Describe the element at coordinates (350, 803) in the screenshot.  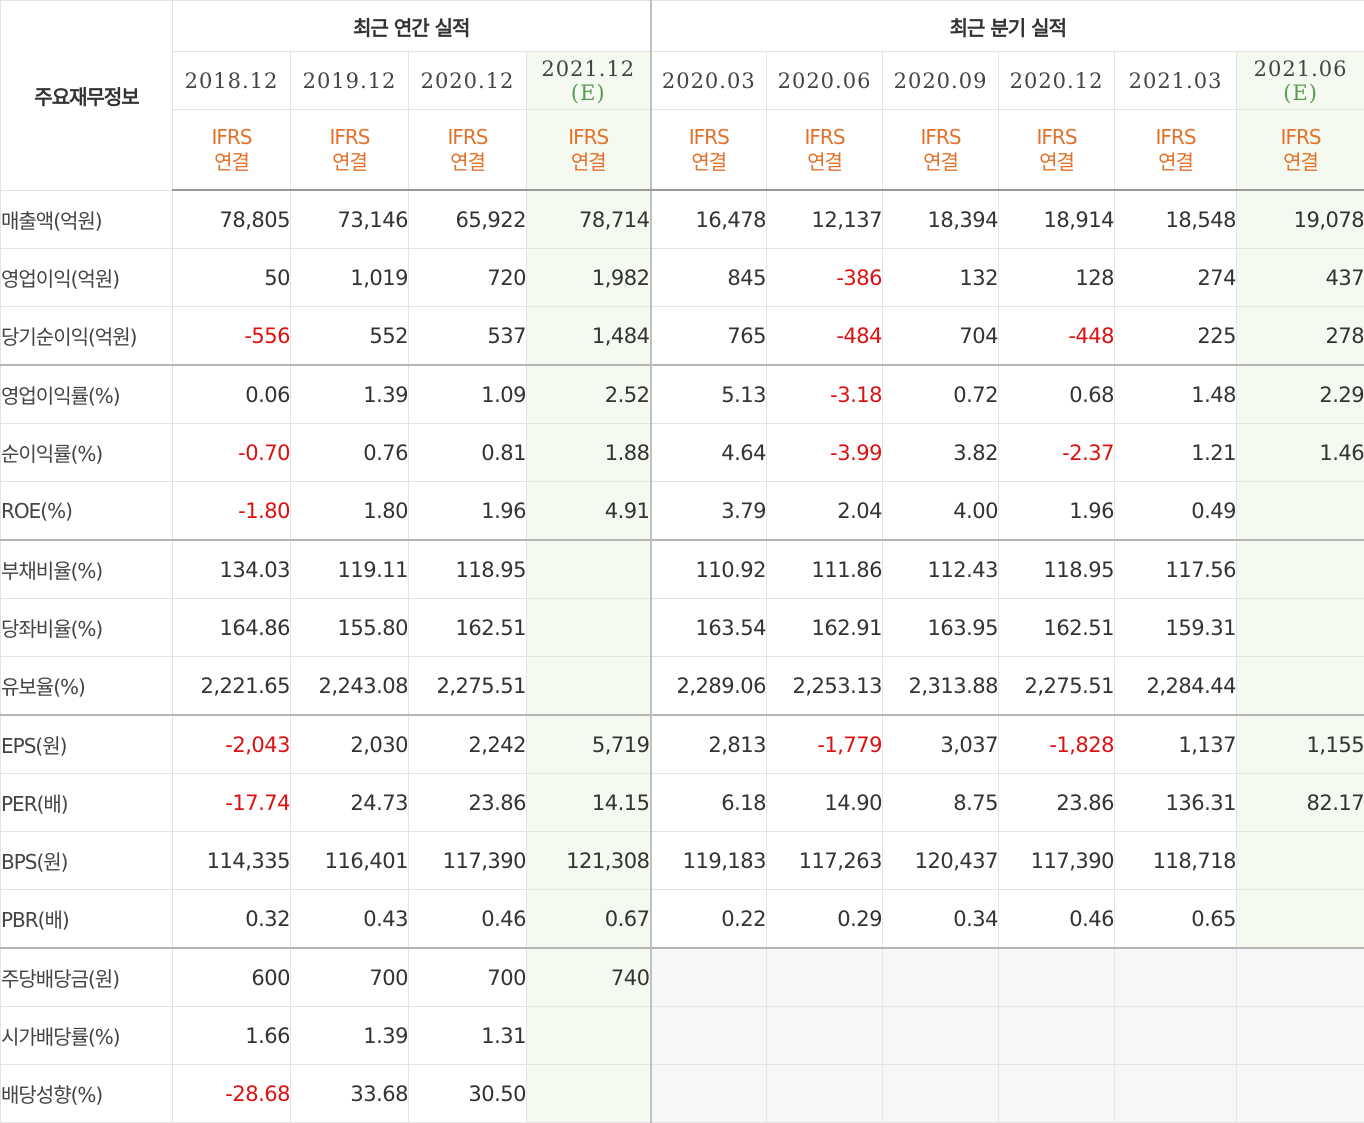
I see `value-cell: 24.73` at that location.